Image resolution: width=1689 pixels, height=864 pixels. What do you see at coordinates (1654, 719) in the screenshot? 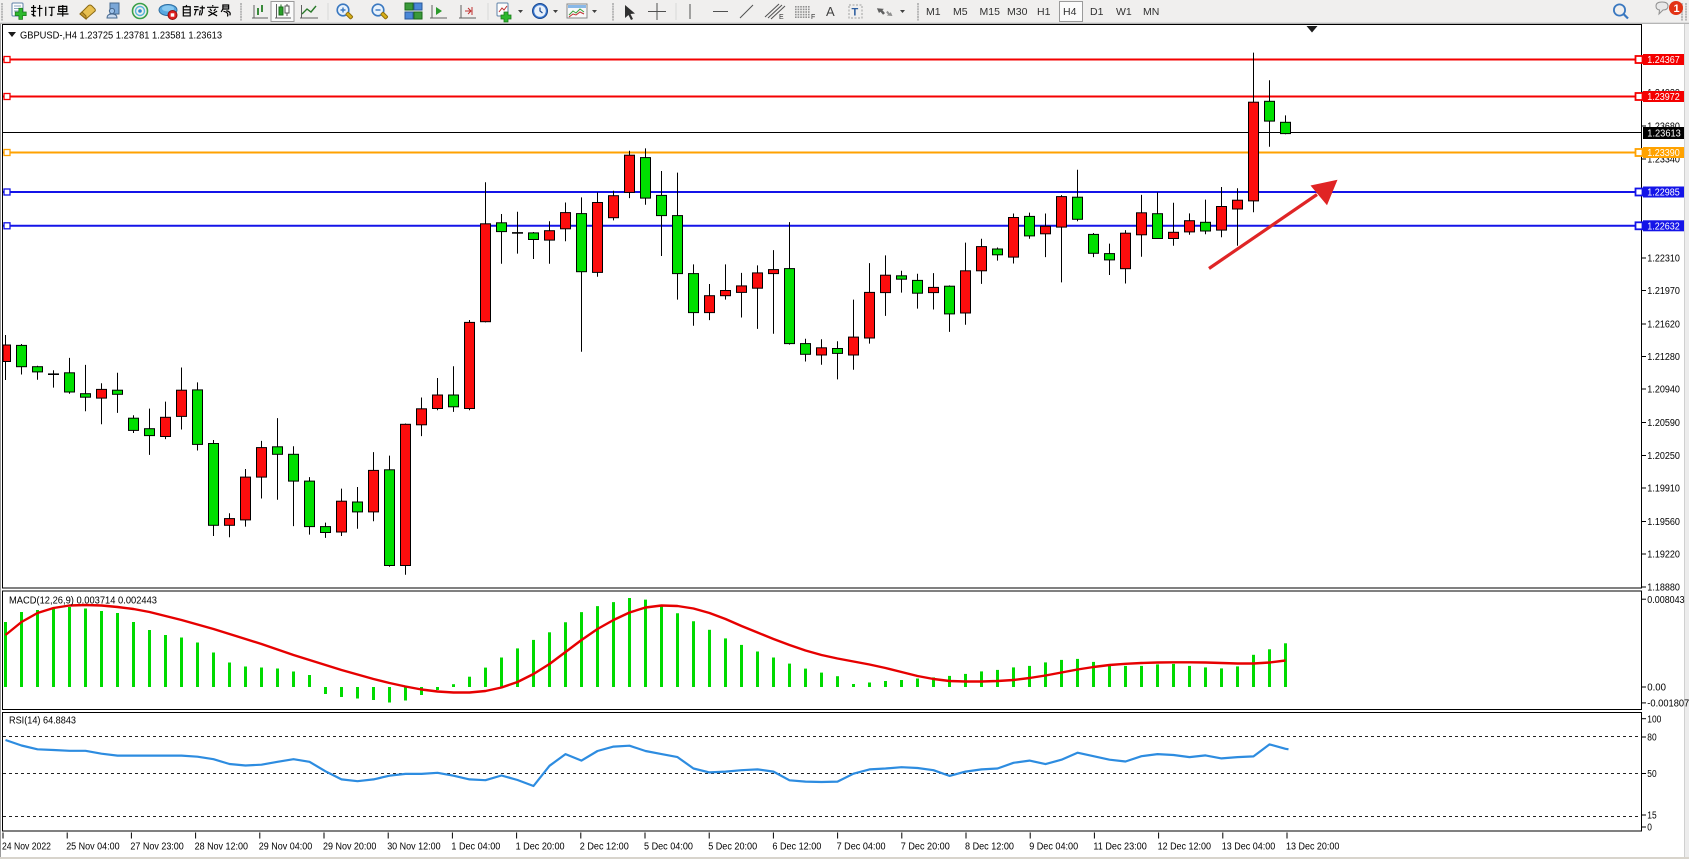
I see `svg-text: 100` at bounding box center [1654, 719].